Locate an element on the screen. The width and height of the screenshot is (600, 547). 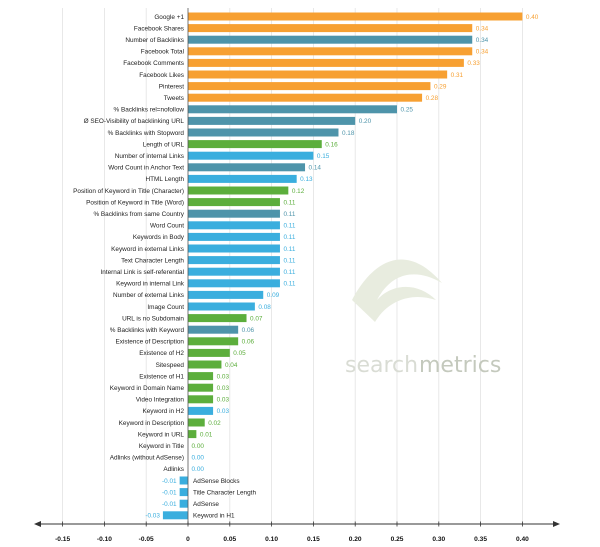
bar-value-label: 0.09 is located at coordinates (273, 295).